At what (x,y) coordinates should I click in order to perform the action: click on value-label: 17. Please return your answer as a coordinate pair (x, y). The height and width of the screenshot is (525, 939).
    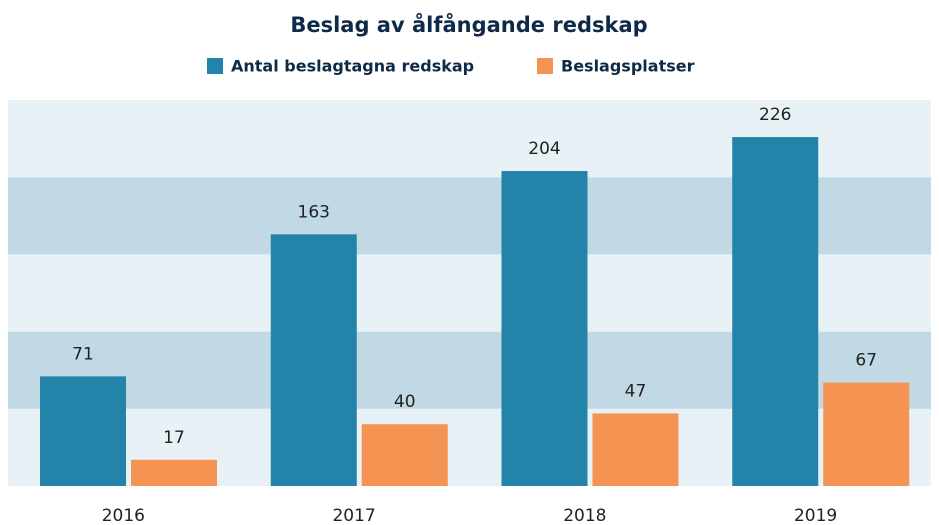
    Looking at the image, I should click on (174, 438).